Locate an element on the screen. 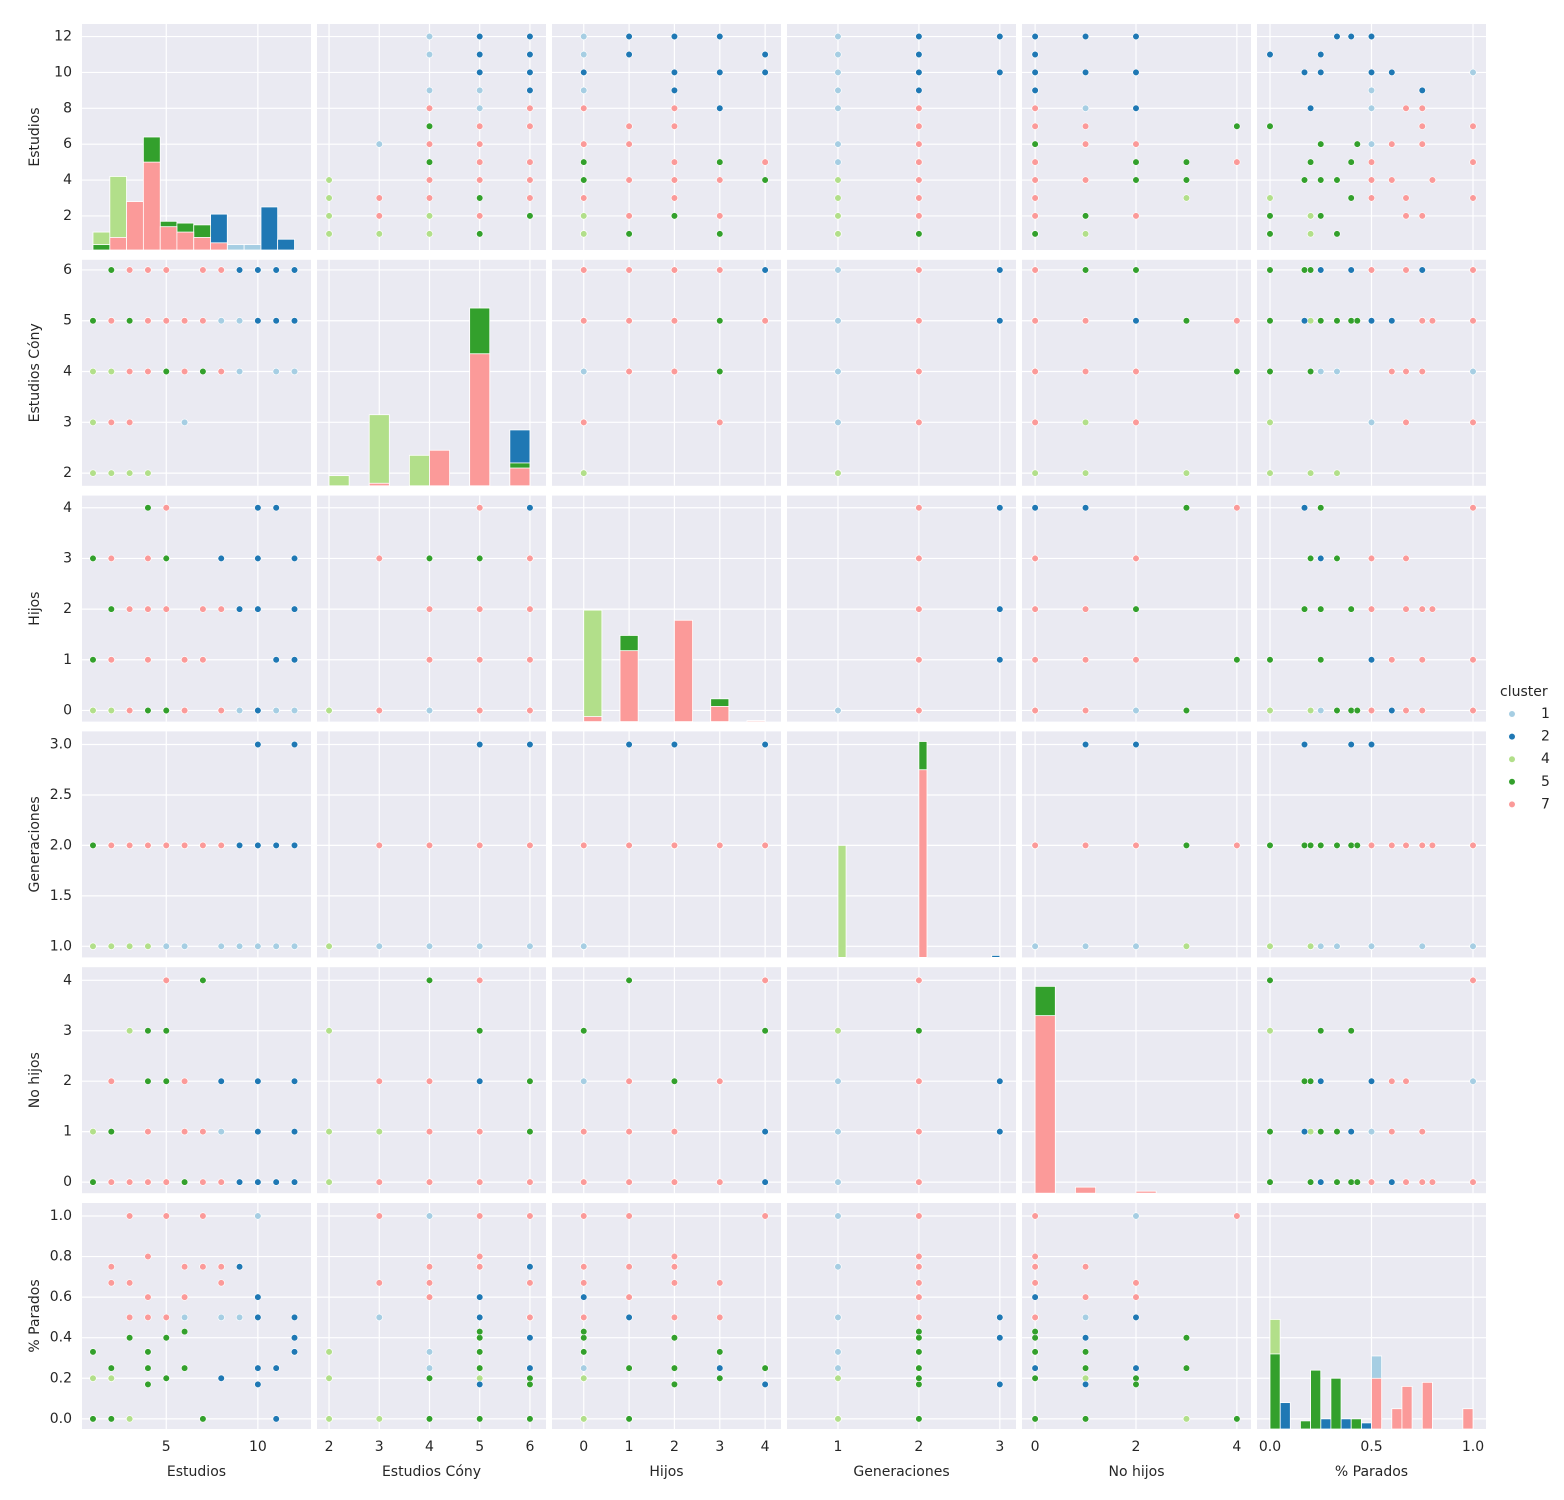  y-tick-label: 5 is located at coordinates (67, 321).